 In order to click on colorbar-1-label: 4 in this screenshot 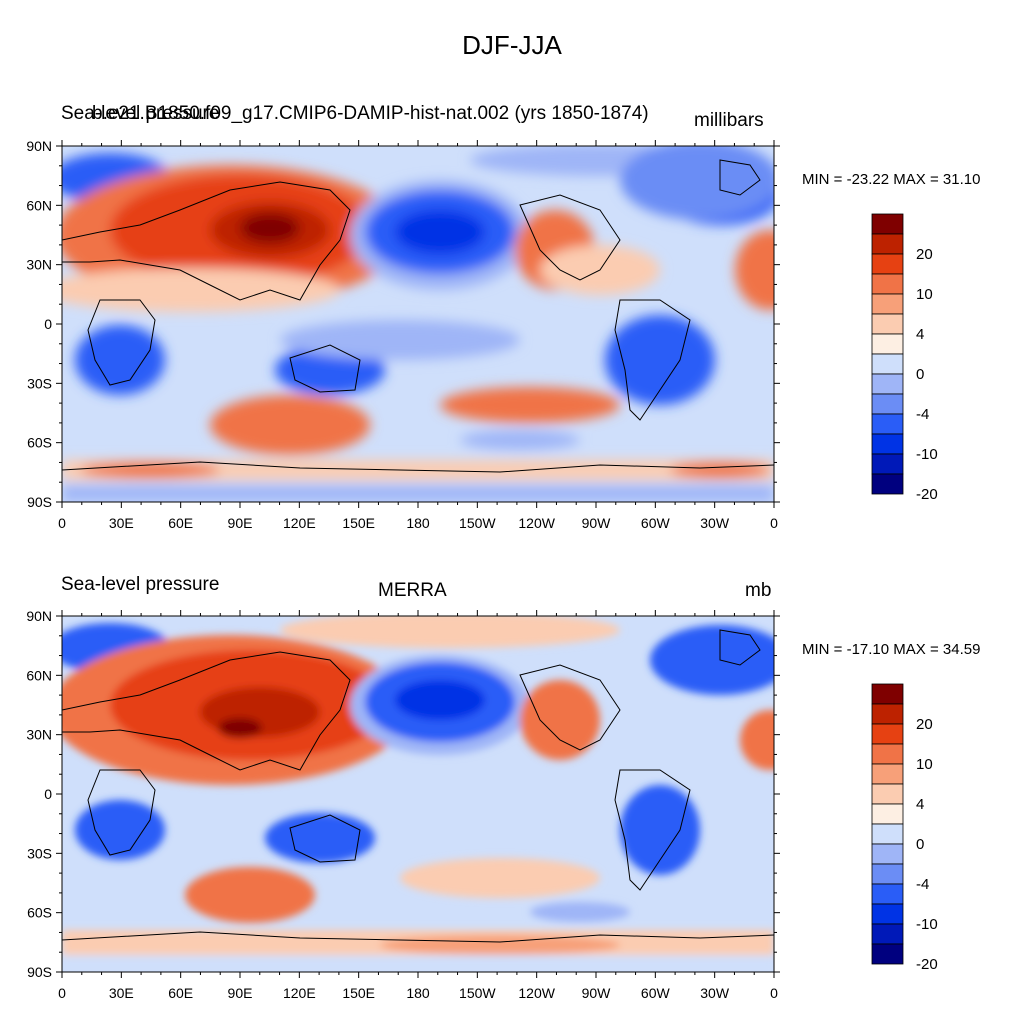, I will do `click(920, 334)`.